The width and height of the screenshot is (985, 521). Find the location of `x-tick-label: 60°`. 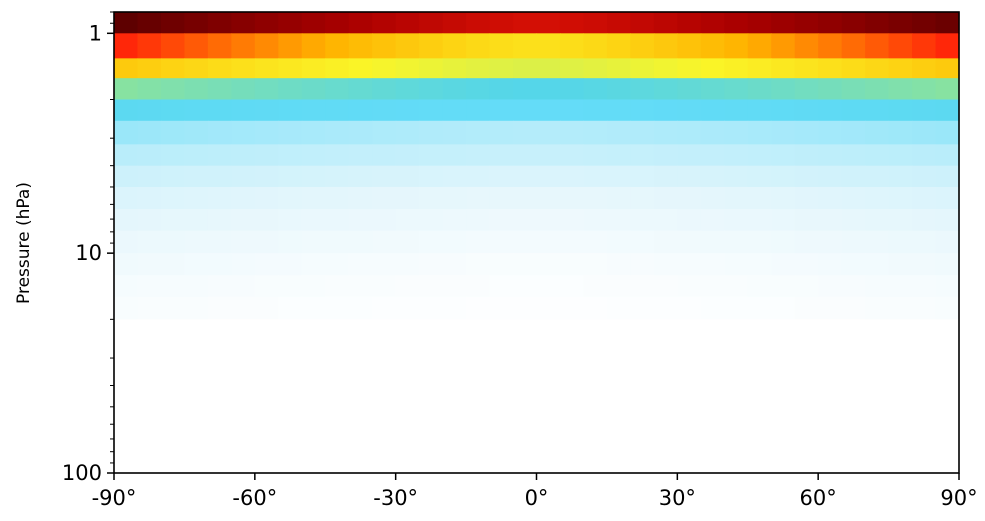

x-tick-label: 60° is located at coordinates (818, 498).